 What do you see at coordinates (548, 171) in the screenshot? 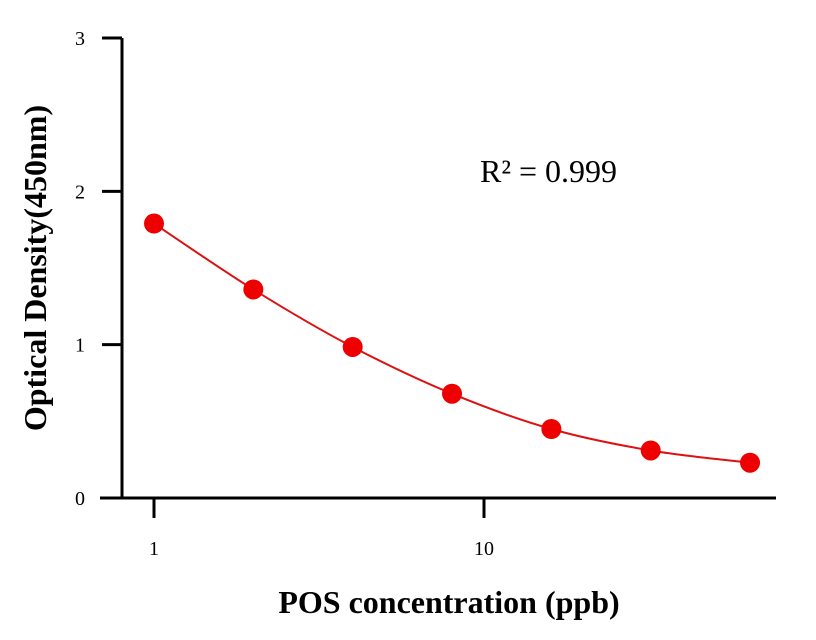
I see `annotation-r2: R² = 0.999` at bounding box center [548, 171].